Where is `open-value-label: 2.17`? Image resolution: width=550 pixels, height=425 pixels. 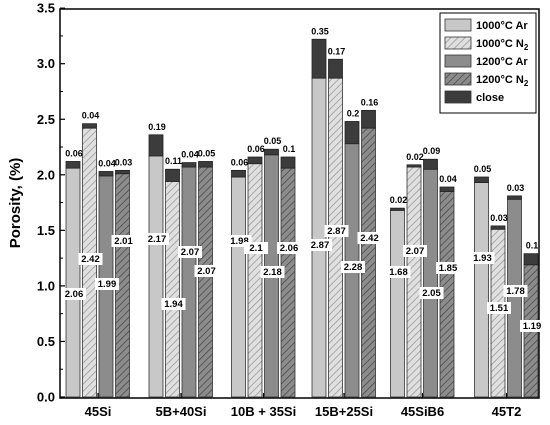 open-value-label: 2.17 is located at coordinates (157, 239).